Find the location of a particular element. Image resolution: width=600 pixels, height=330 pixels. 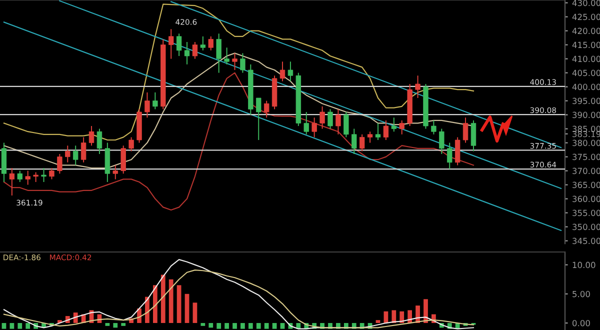

y-tick-label: 0.00 is located at coordinates (581, 323).